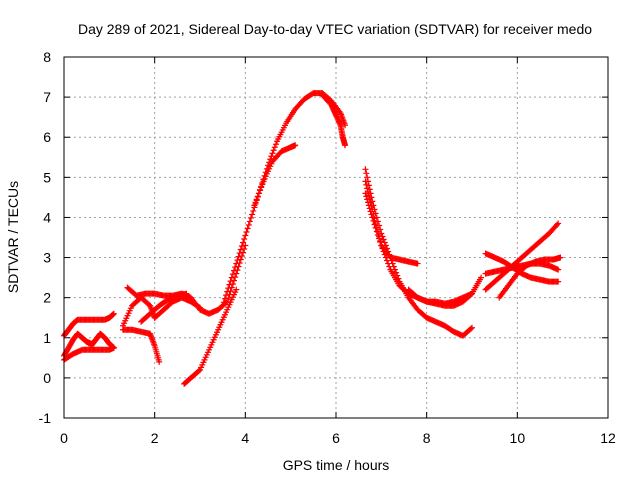 This screenshot has width=640, height=480. I want to click on y-tick-label: 2, so click(47, 298).